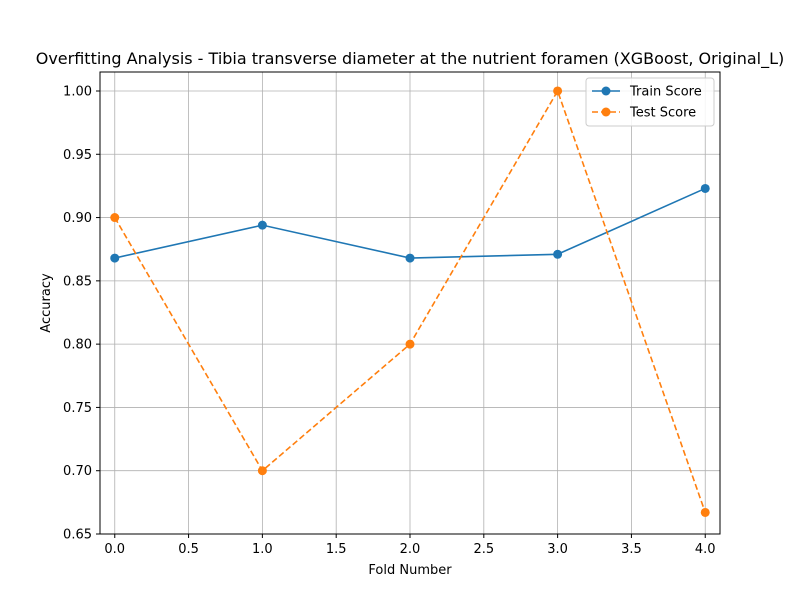  I want to click on y-tick-label: 1.00, so click(77, 91).